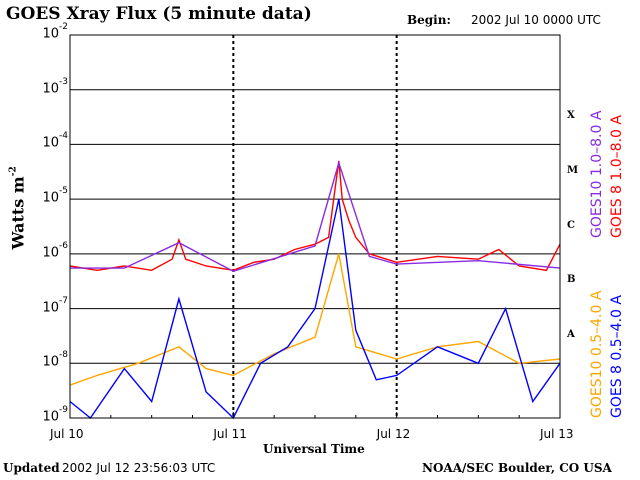 Image resolution: width=640 pixels, height=480 pixels. I want to click on y-tick-label: 10⁻², so click(55, 32).